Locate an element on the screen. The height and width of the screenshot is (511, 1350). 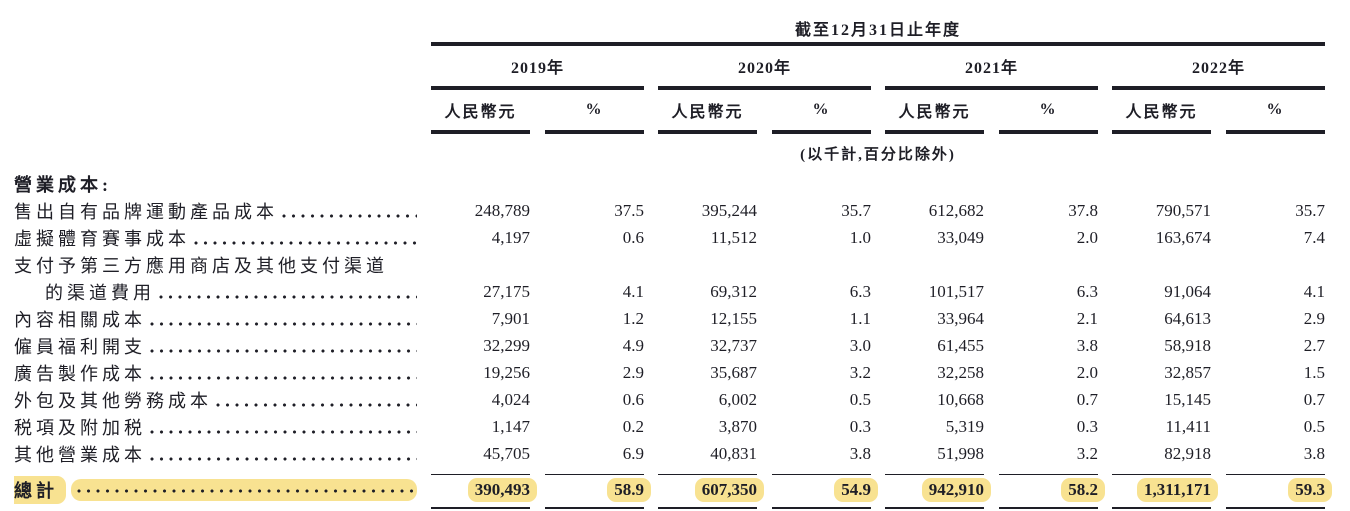
cell-amount: 91,064 is located at coordinates (1187, 291).